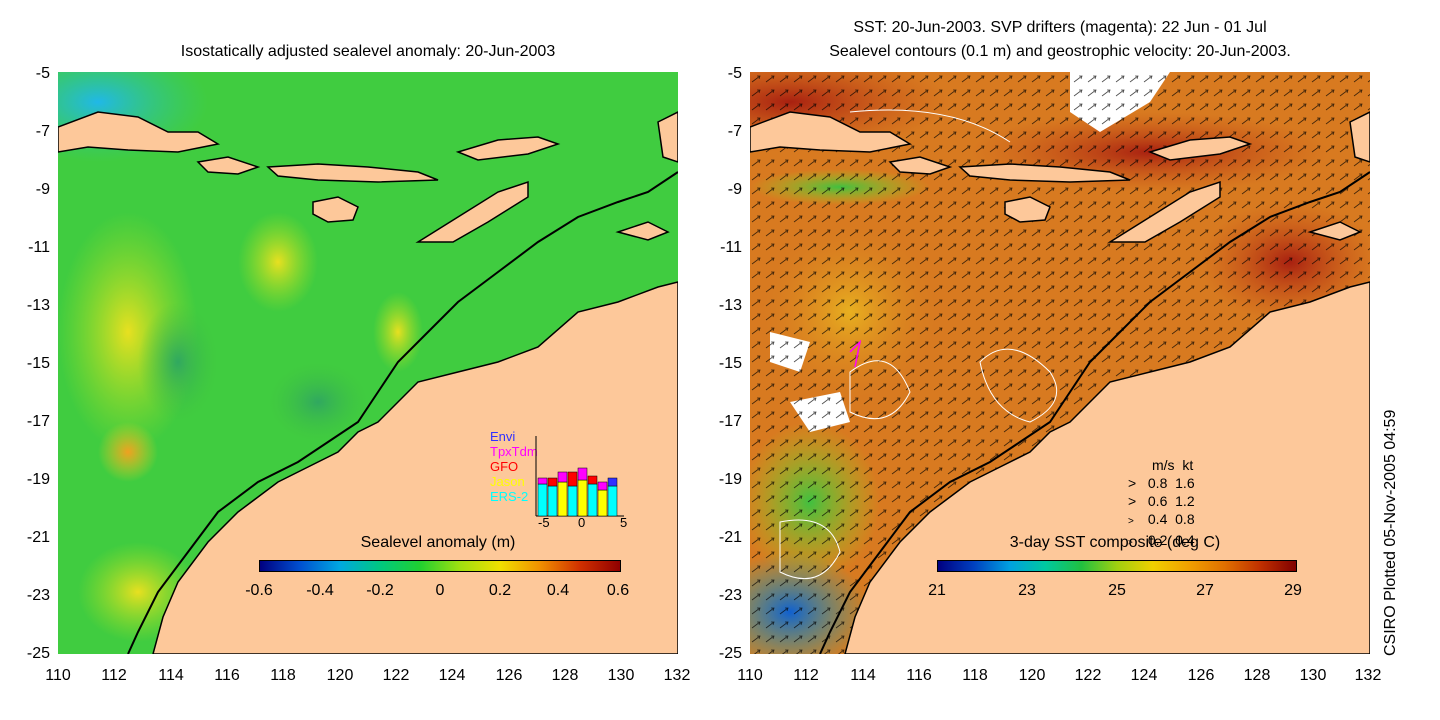  Describe the element at coordinates (1157, 483) in the screenshot. I see `velocity-ms-value: 0.8` at that location.